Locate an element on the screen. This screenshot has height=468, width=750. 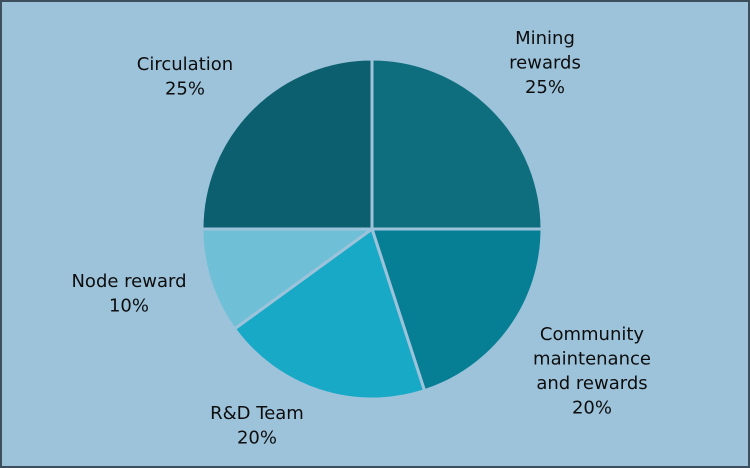
slice-label-r-d-team: R&D Team 20% is located at coordinates (257, 426).